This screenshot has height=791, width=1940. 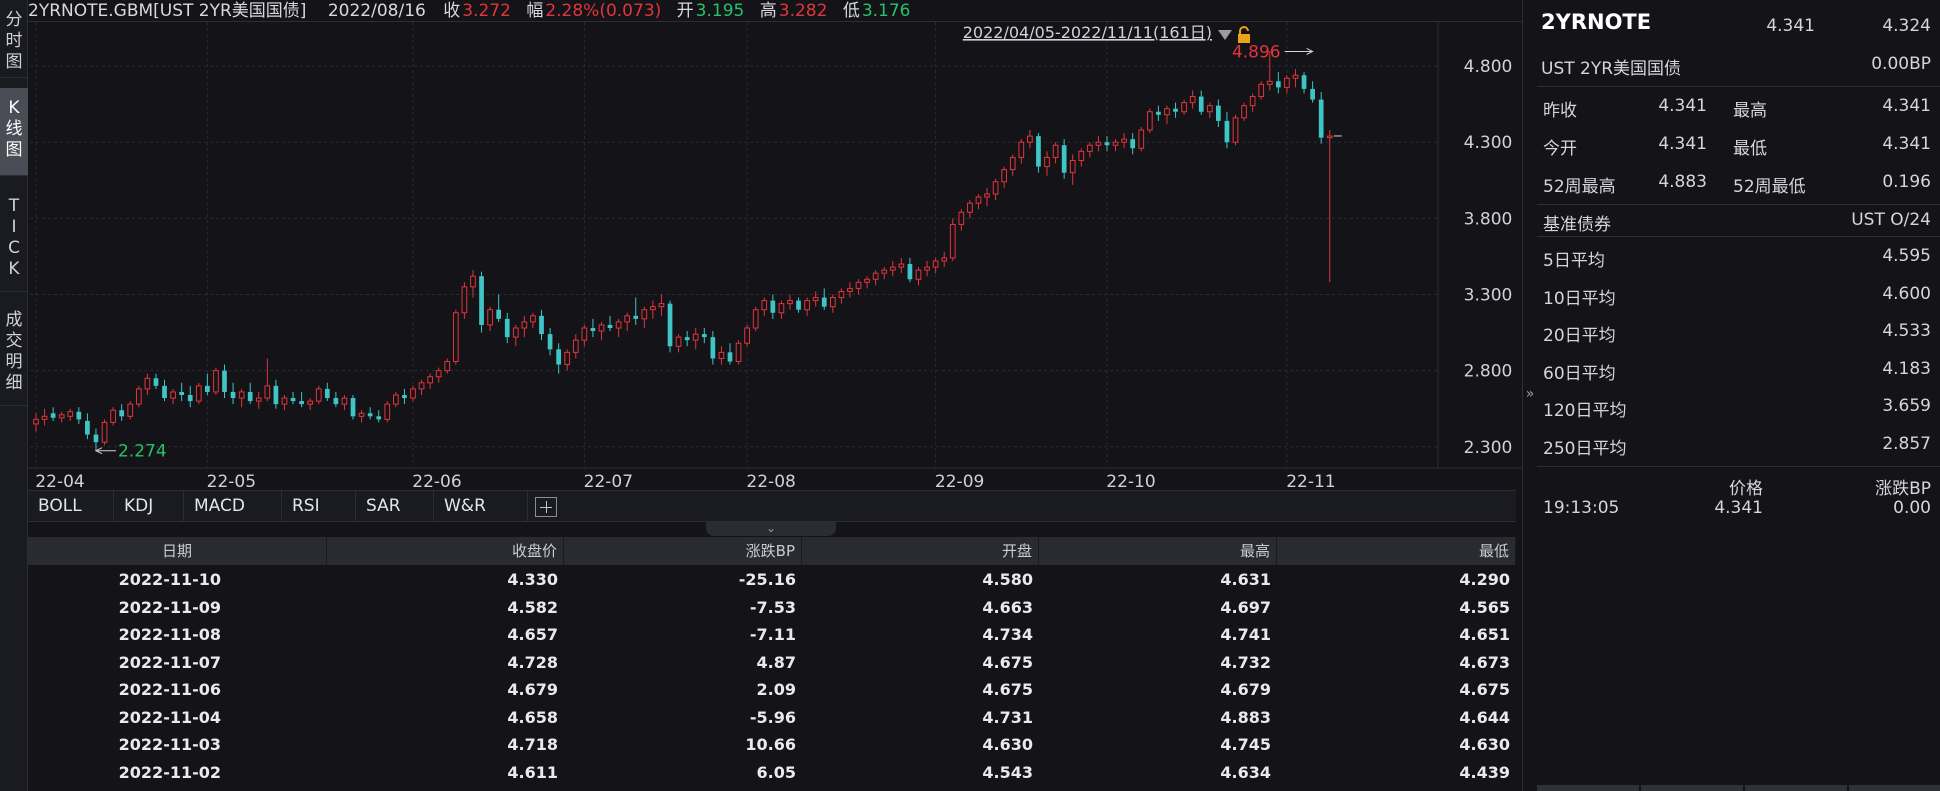 I want to click on date-range-label: 2022/04/05-2022/11/11(161日), so click(x=1087, y=32).